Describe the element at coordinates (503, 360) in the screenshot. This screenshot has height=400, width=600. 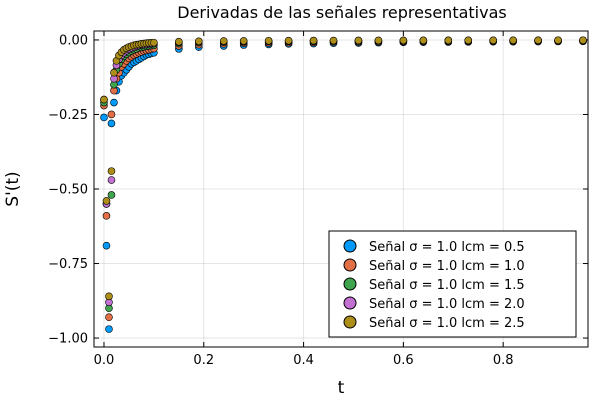
I see `x-tick-label: 0.8` at that location.